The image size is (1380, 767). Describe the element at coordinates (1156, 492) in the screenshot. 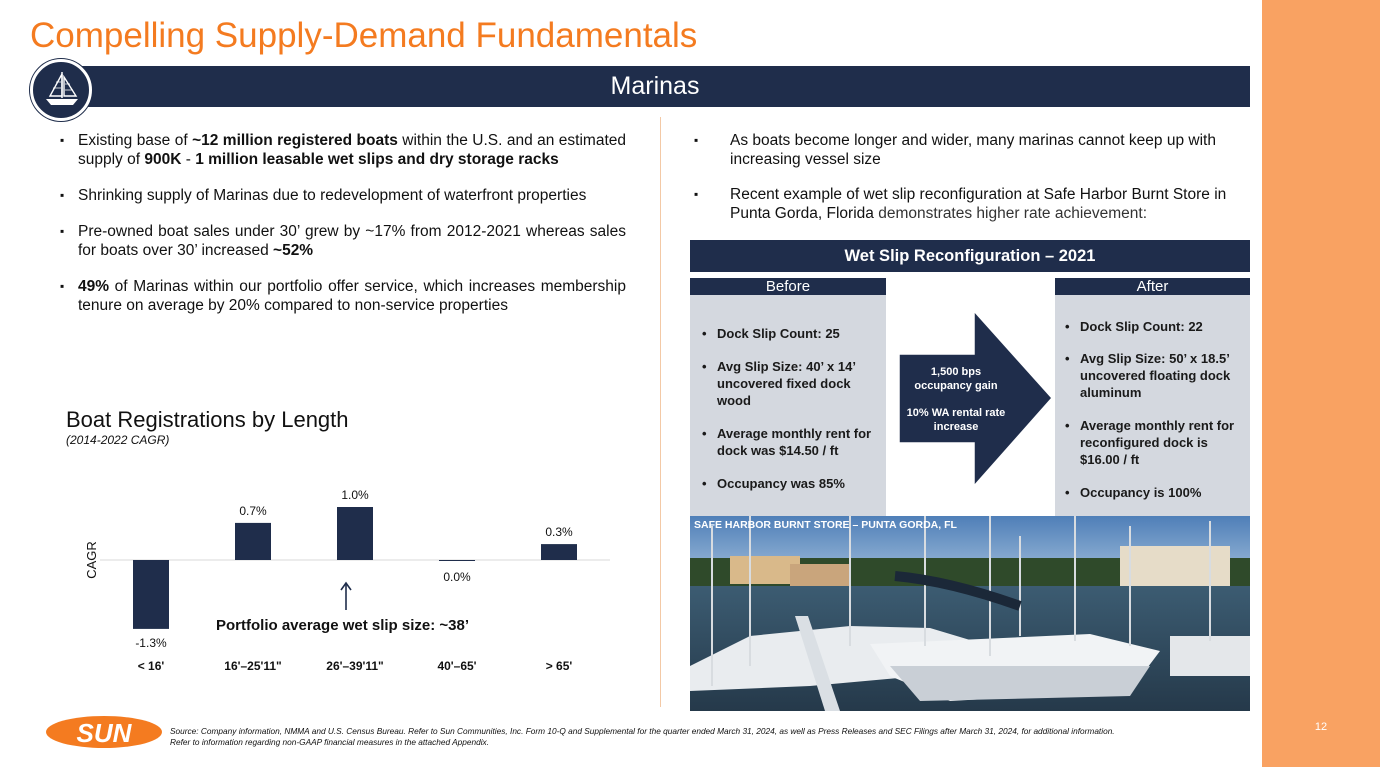

I see `list-item: Occupancy is 100%` at that location.